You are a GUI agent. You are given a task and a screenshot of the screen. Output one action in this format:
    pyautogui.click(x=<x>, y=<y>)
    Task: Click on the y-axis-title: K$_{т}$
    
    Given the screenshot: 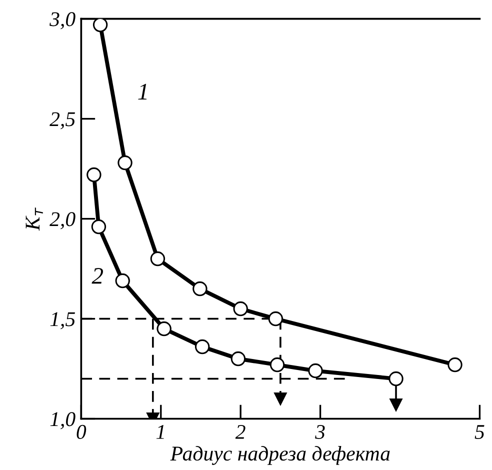 What is the action you would take?
    pyautogui.click(x=34, y=219)
    